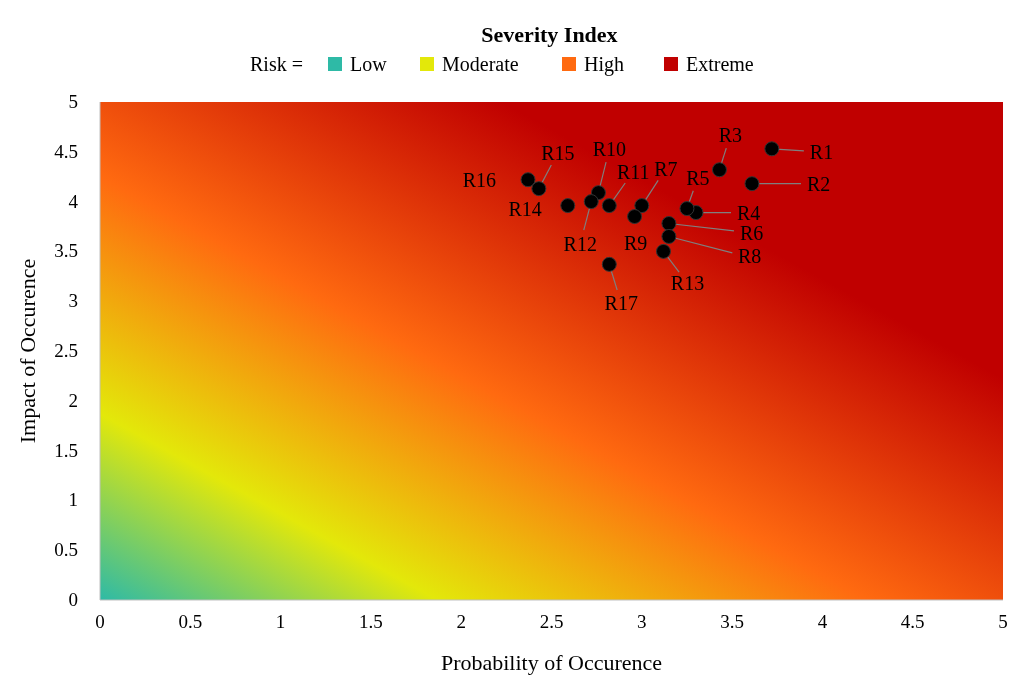 This screenshot has height=680, width=1013. What do you see at coordinates (749, 256) in the screenshot?
I see `annotation: R8` at bounding box center [749, 256].